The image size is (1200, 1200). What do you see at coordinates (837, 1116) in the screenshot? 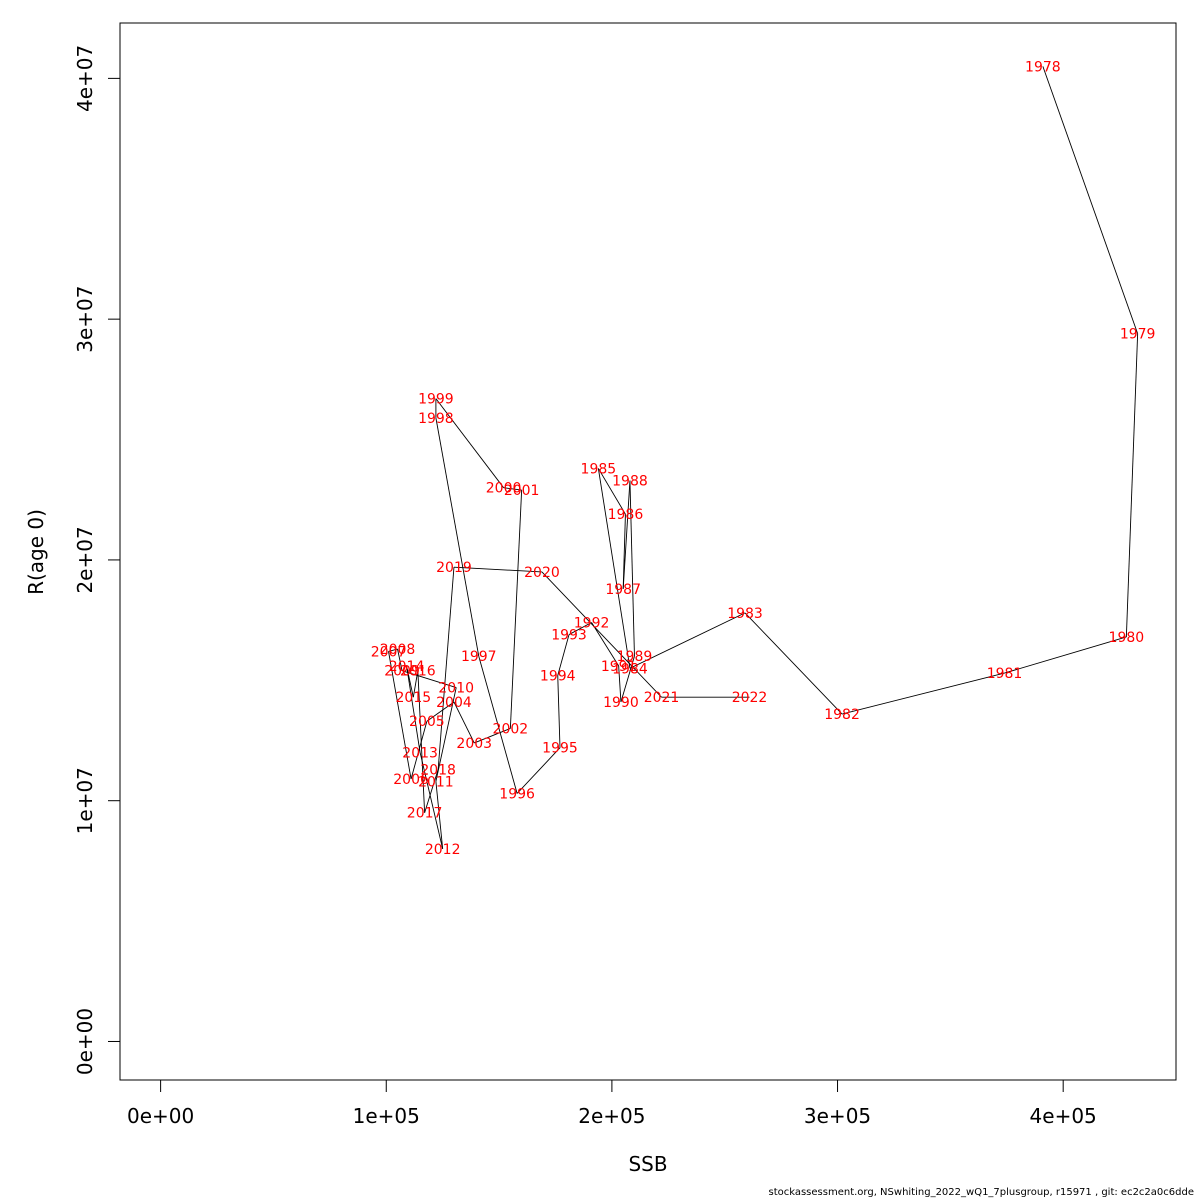
I see `x-tick-label: 3e+05` at bounding box center [837, 1116].